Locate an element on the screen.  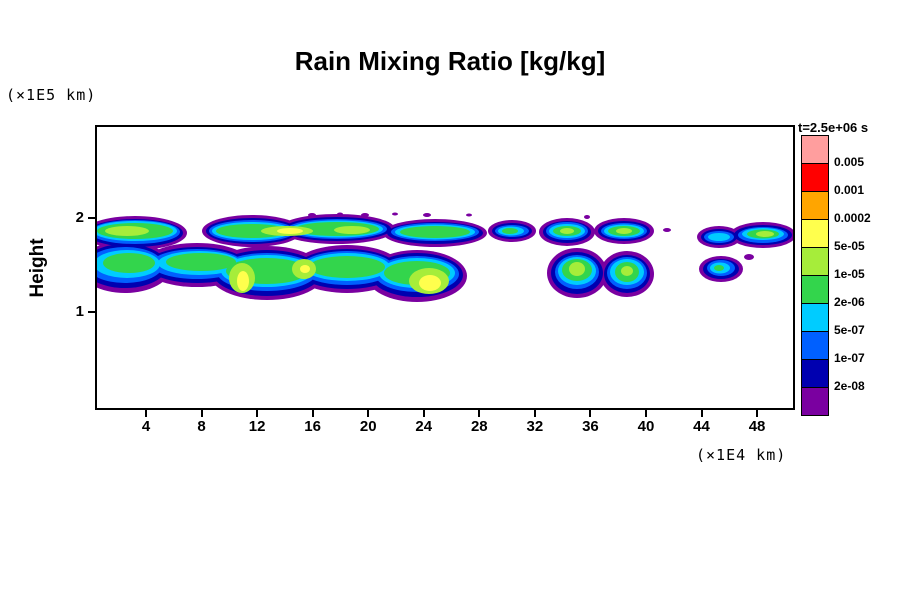
colorbar-tick-label: 0.001 is located at coordinates (849, 190).